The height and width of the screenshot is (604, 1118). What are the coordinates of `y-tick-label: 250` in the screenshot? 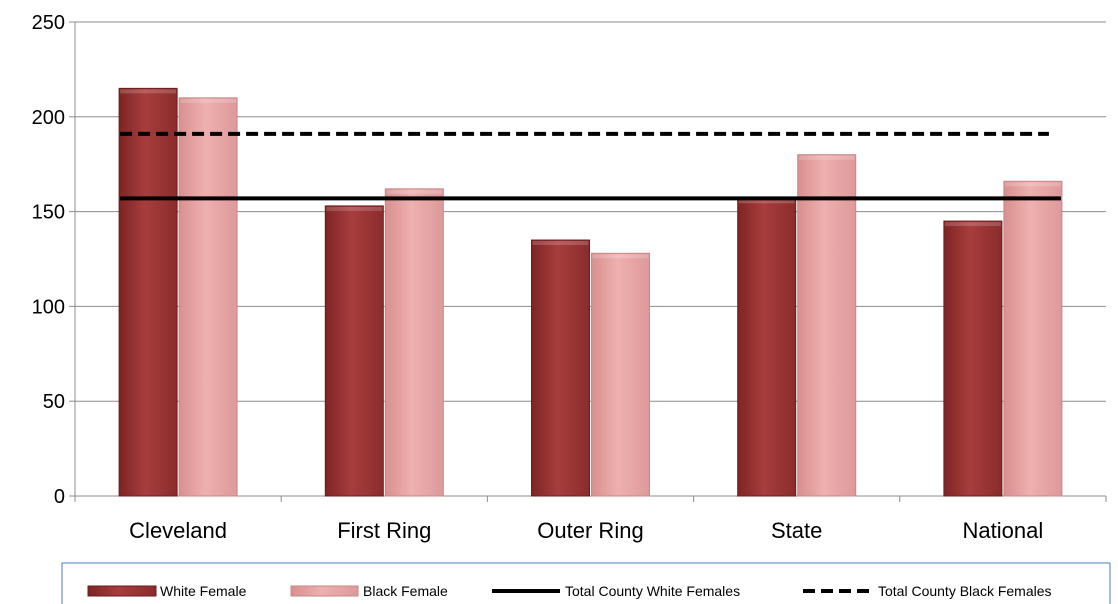 It's located at (48, 23).